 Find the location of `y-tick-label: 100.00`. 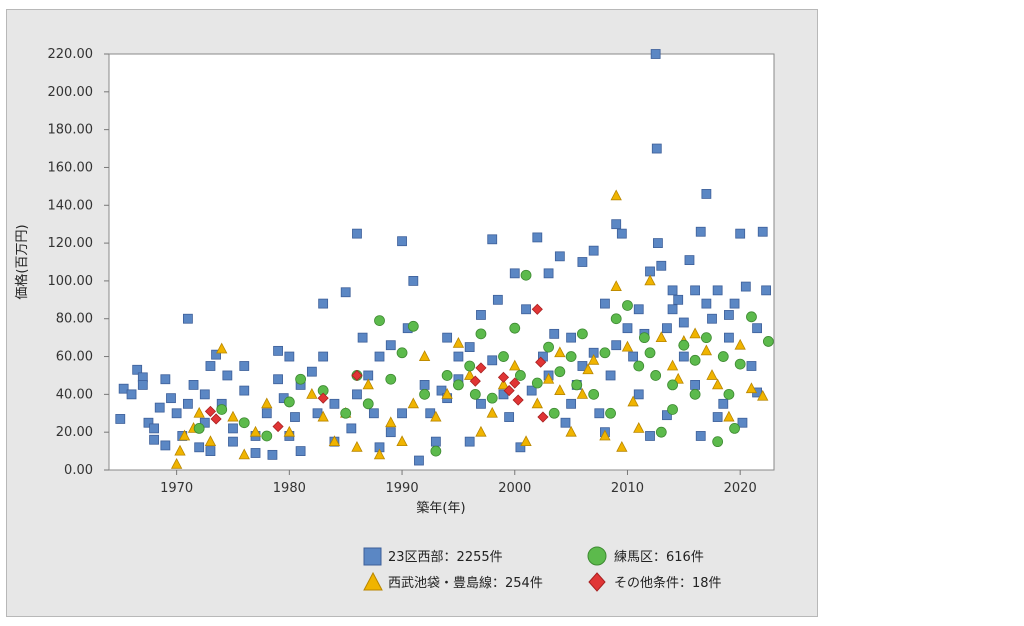

y-tick-label: 100.00 is located at coordinates (71, 281).